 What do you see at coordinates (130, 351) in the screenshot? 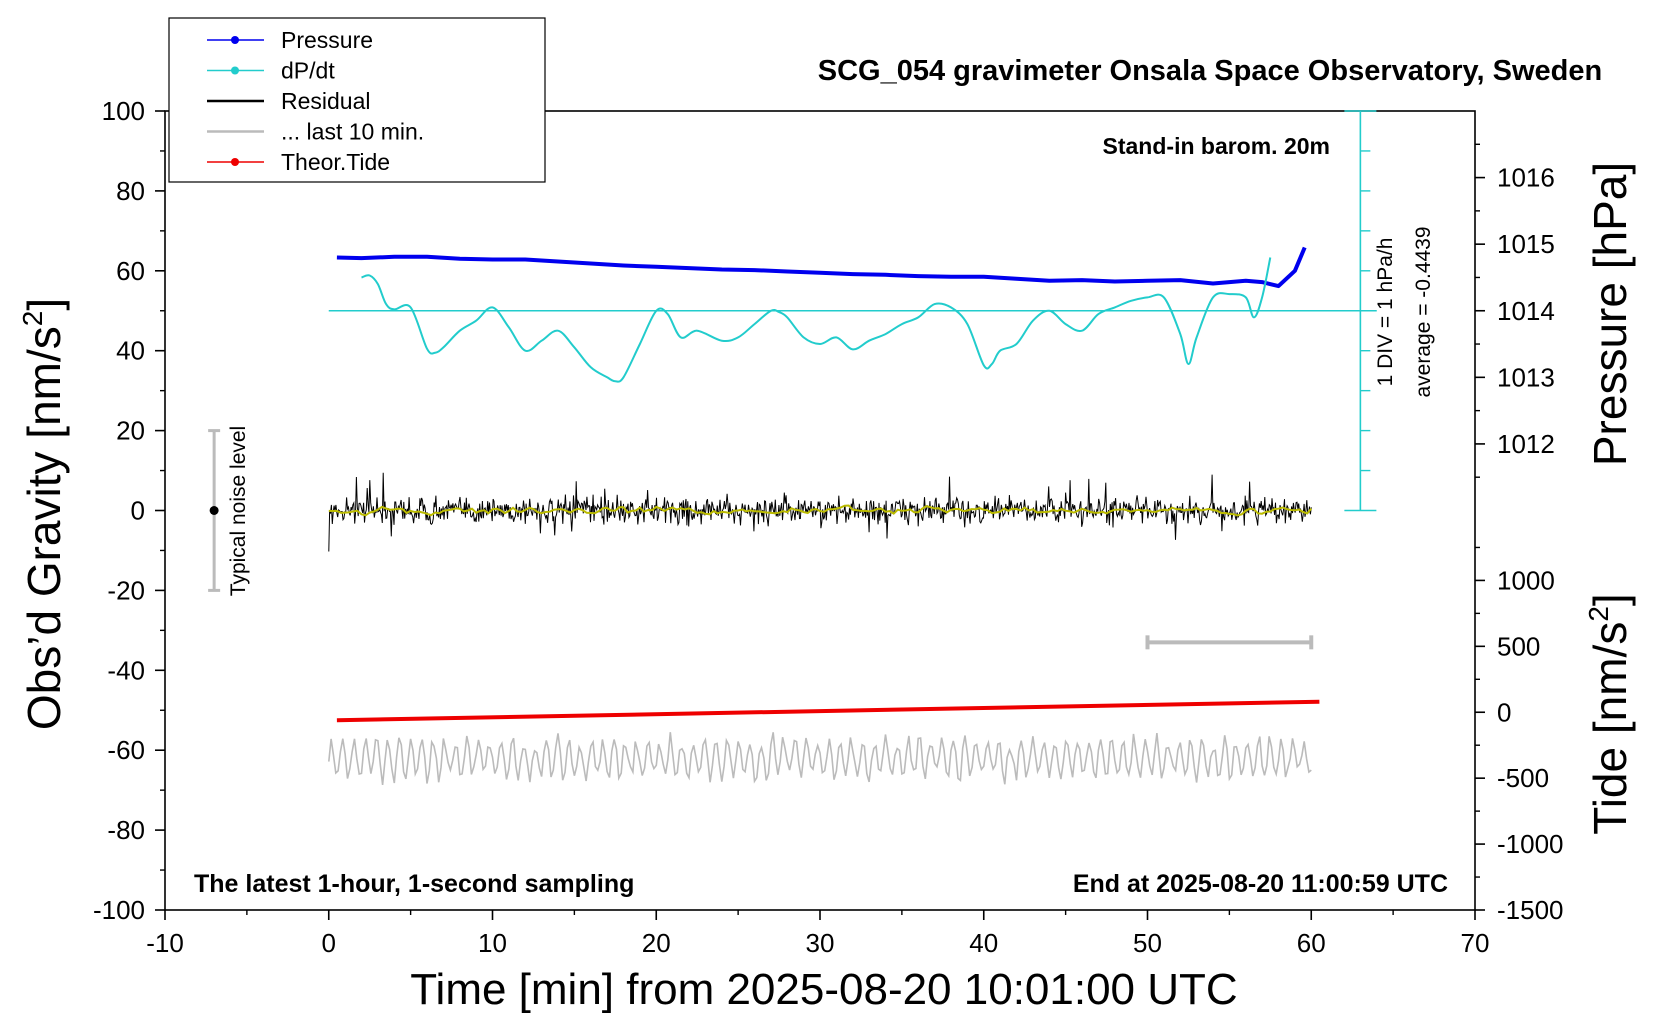
I see `y-tick-label: 40` at bounding box center [130, 351].